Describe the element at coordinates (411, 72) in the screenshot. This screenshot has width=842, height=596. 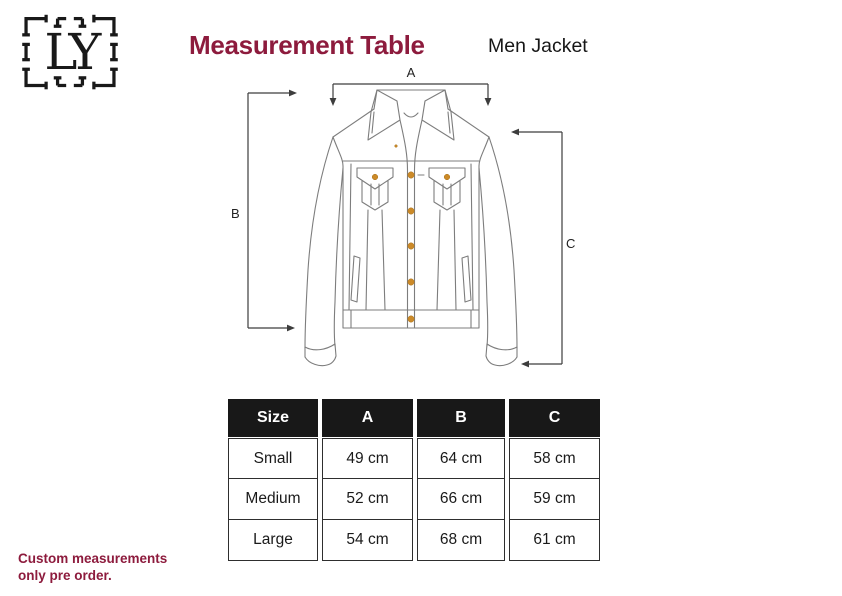
I see `measure-a-label: A` at that location.